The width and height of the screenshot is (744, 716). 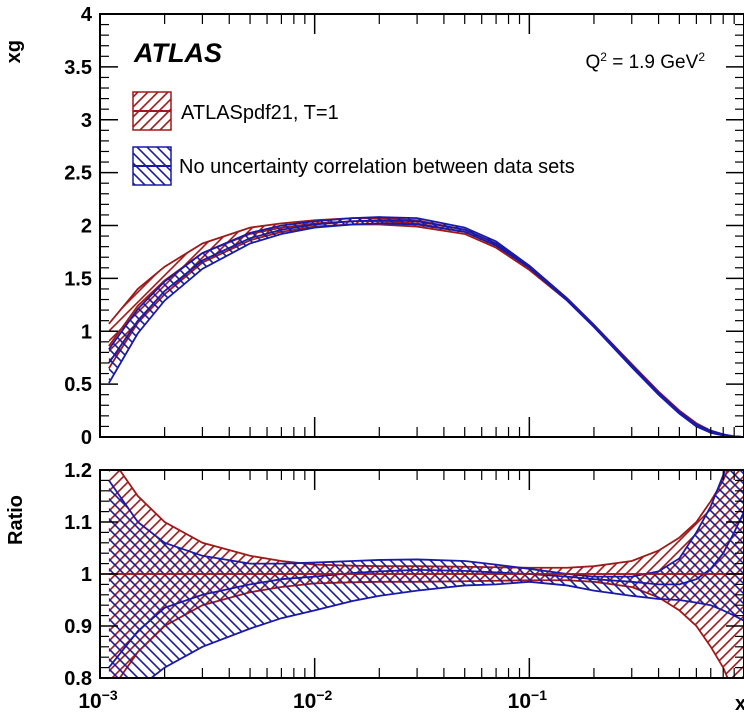 I want to click on y-tick-label: 2.5, so click(x=78, y=174).